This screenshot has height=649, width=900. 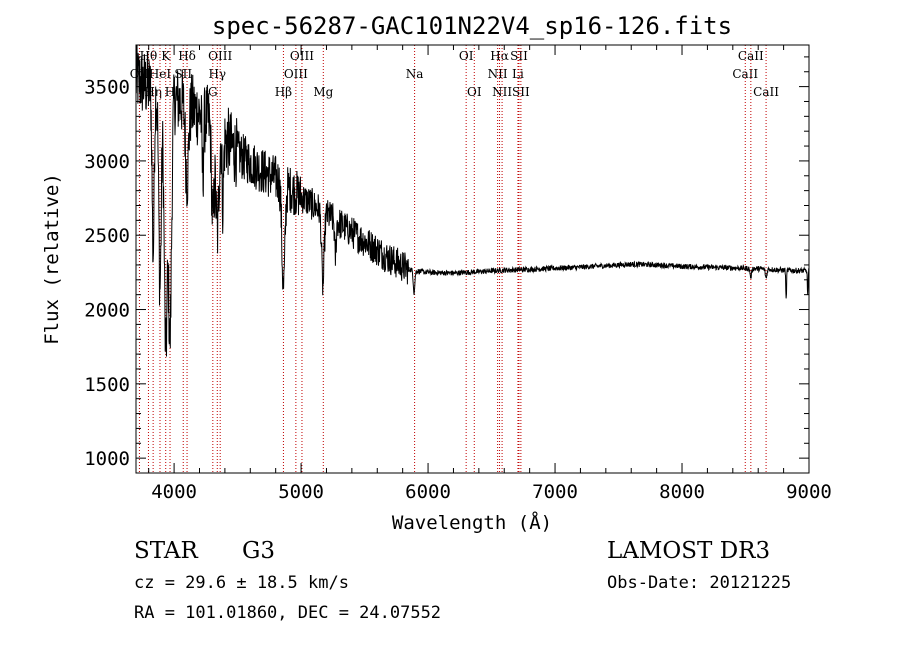 What do you see at coordinates (166, 56) in the screenshot?
I see `line-marker-label: K` at bounding box center [166, 56].